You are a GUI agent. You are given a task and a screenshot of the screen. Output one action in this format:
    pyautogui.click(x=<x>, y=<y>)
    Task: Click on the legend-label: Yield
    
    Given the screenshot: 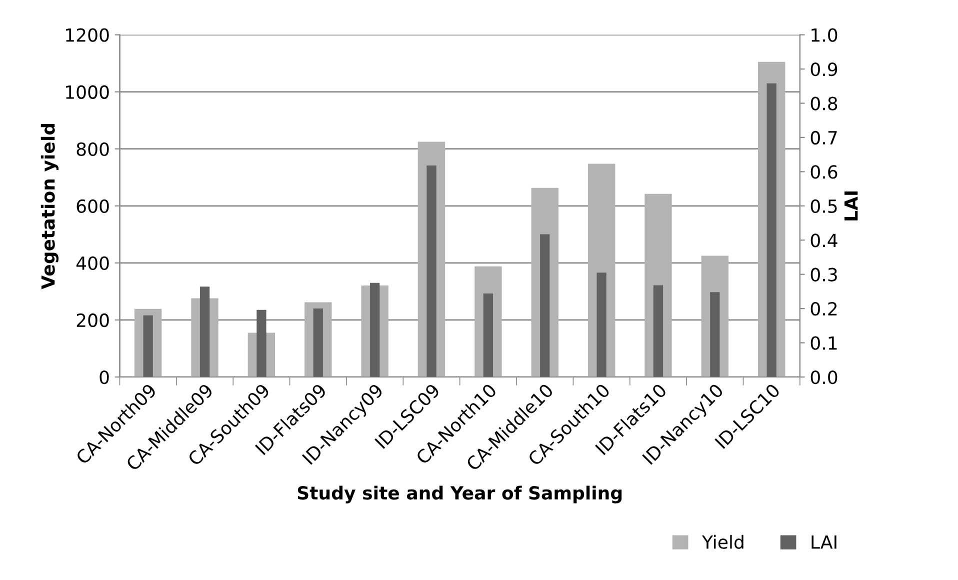 What is the action you would take?
    pyautogui.click(x=723, y=541)
    